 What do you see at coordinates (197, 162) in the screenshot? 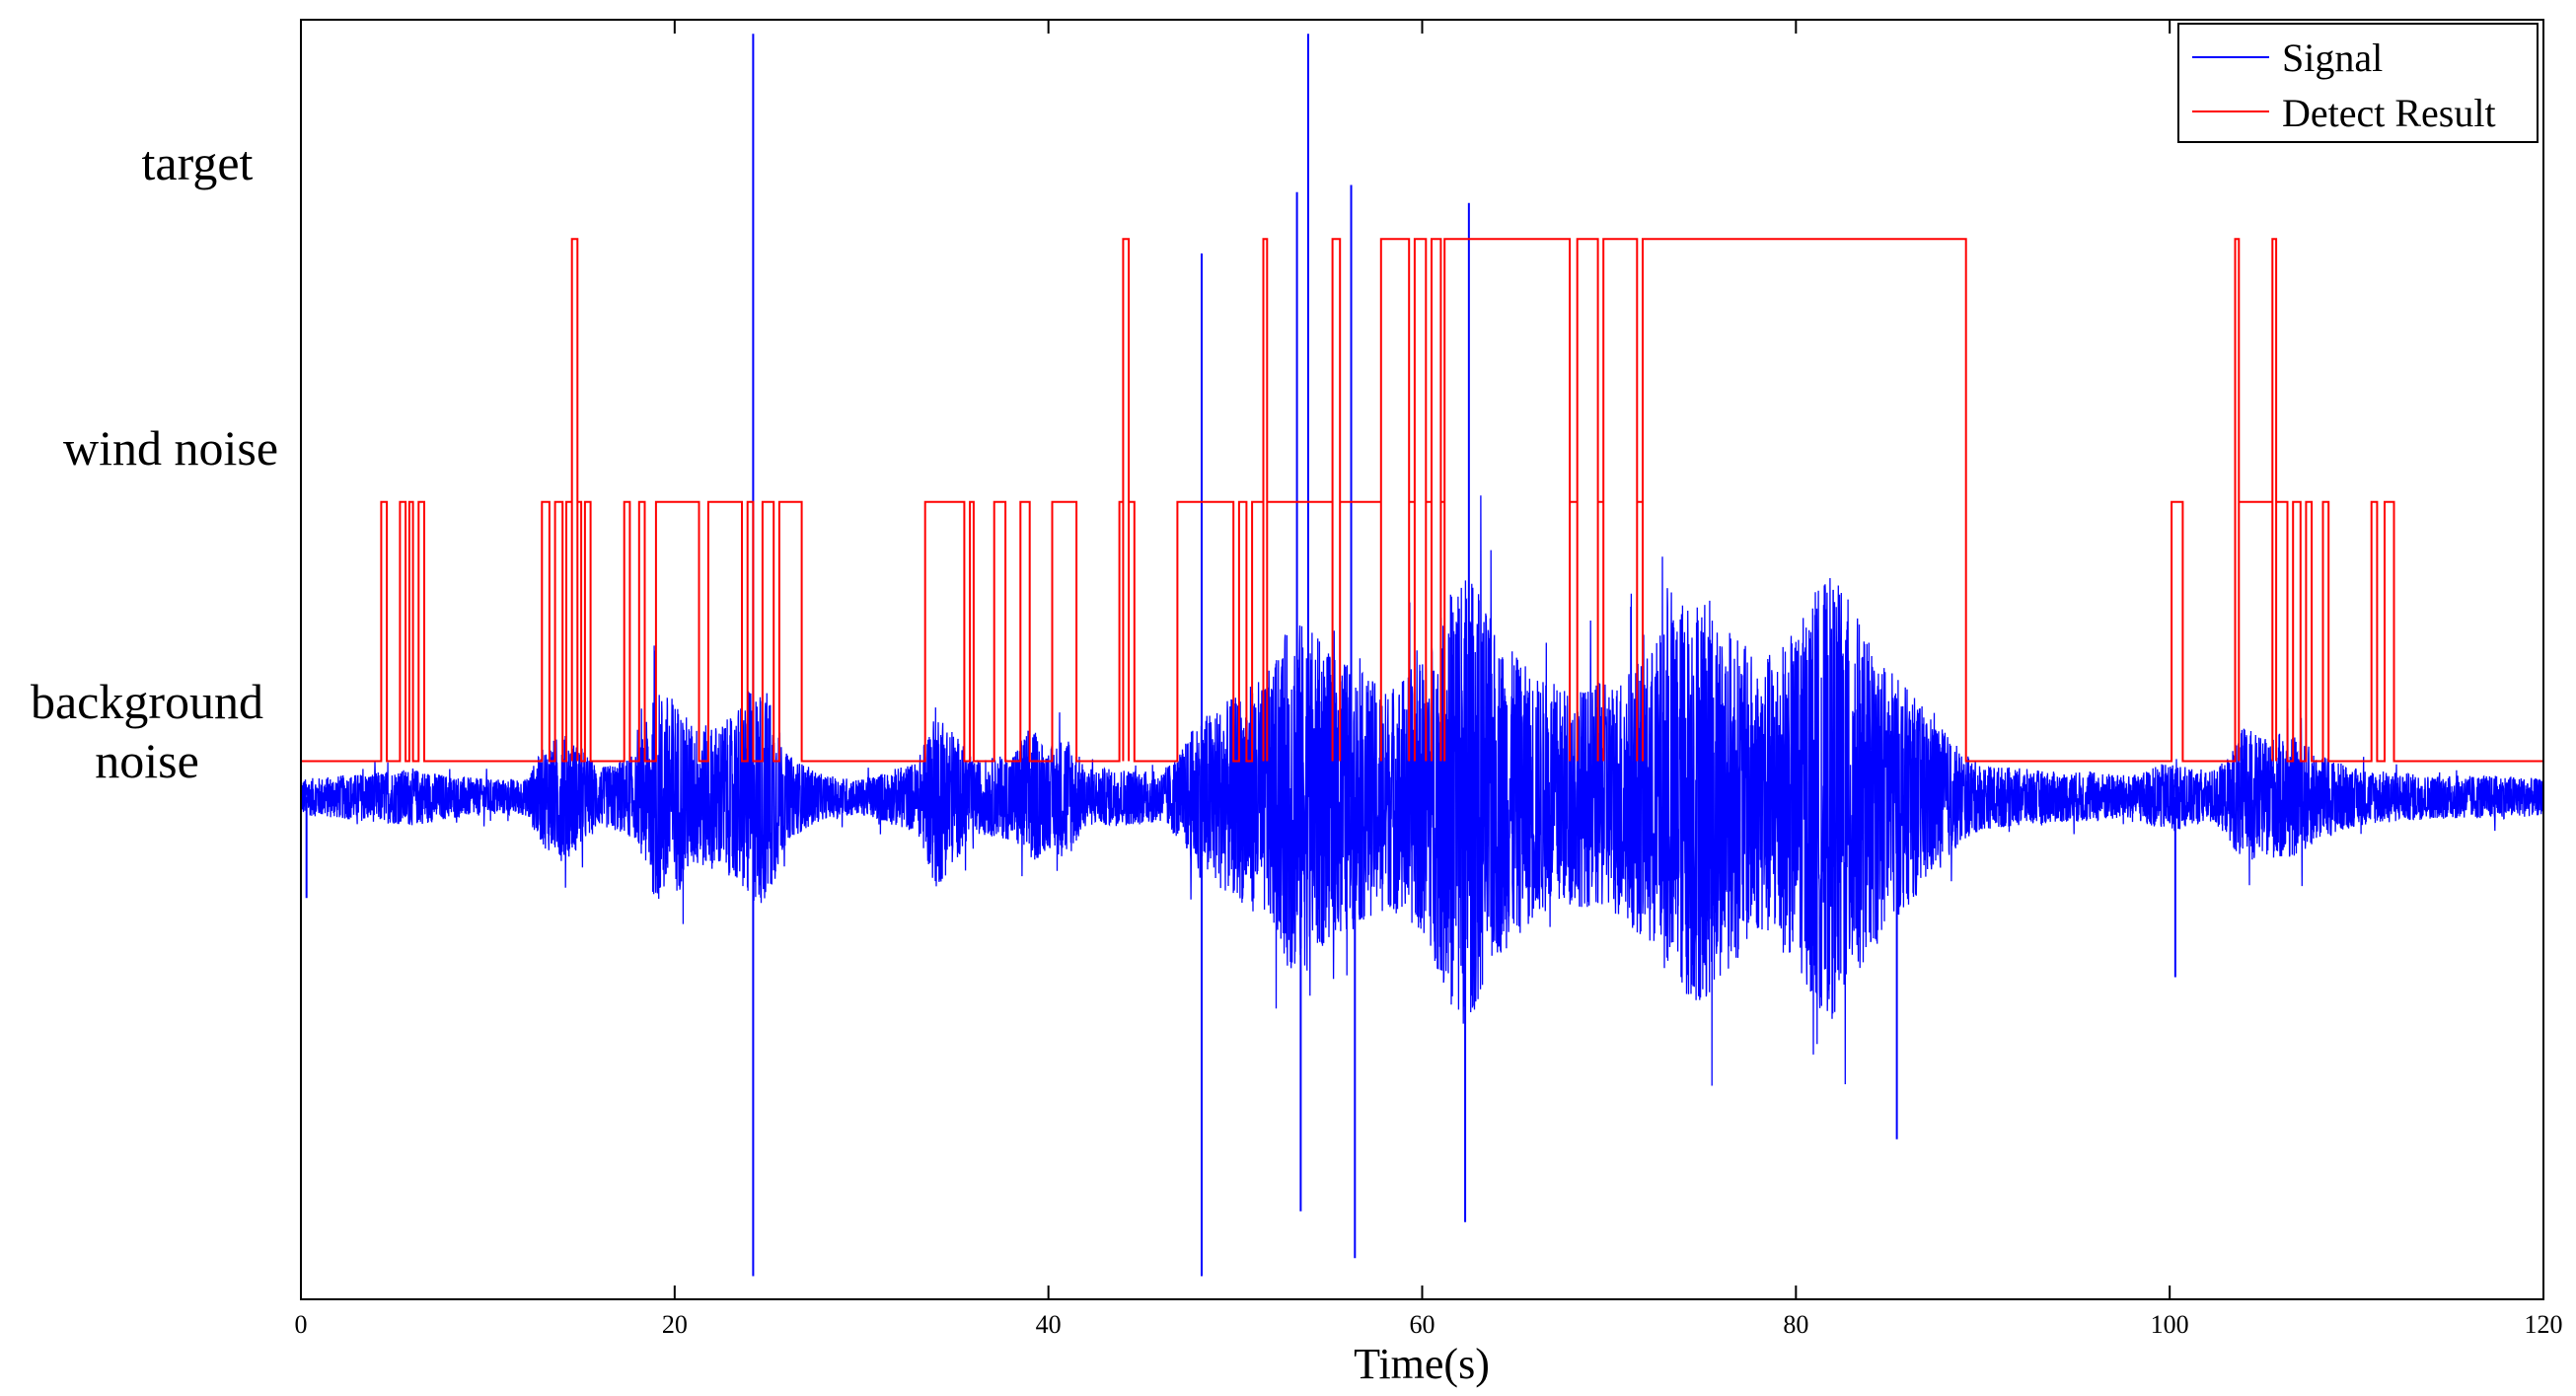
I see `level-label-target: target` at bounding box center [197, 162].